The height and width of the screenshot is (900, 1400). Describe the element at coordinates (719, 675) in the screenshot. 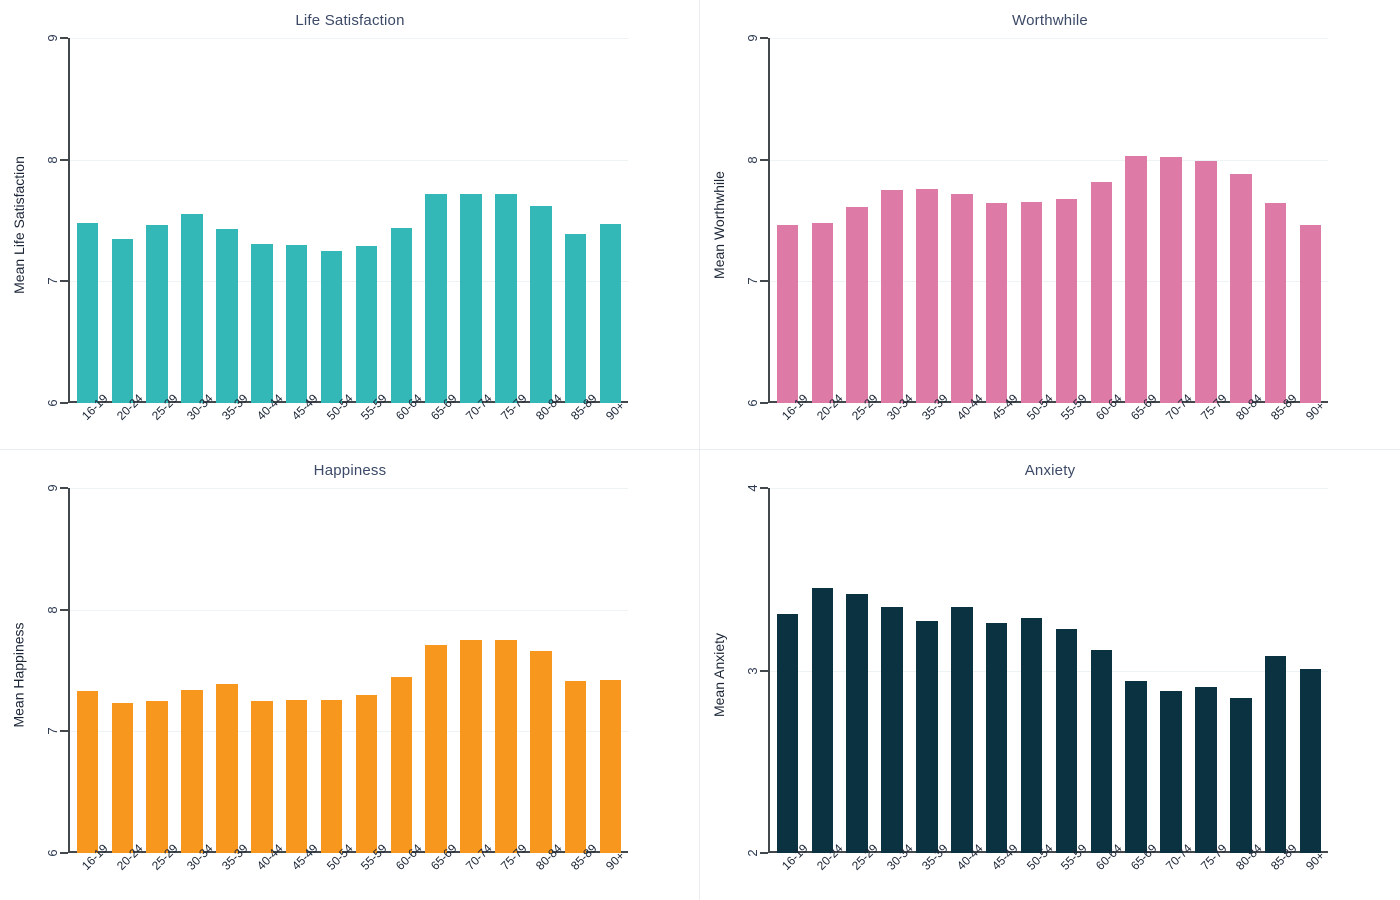

I see `y-axis-title-anxiety: Mean Anxiety` at that location.